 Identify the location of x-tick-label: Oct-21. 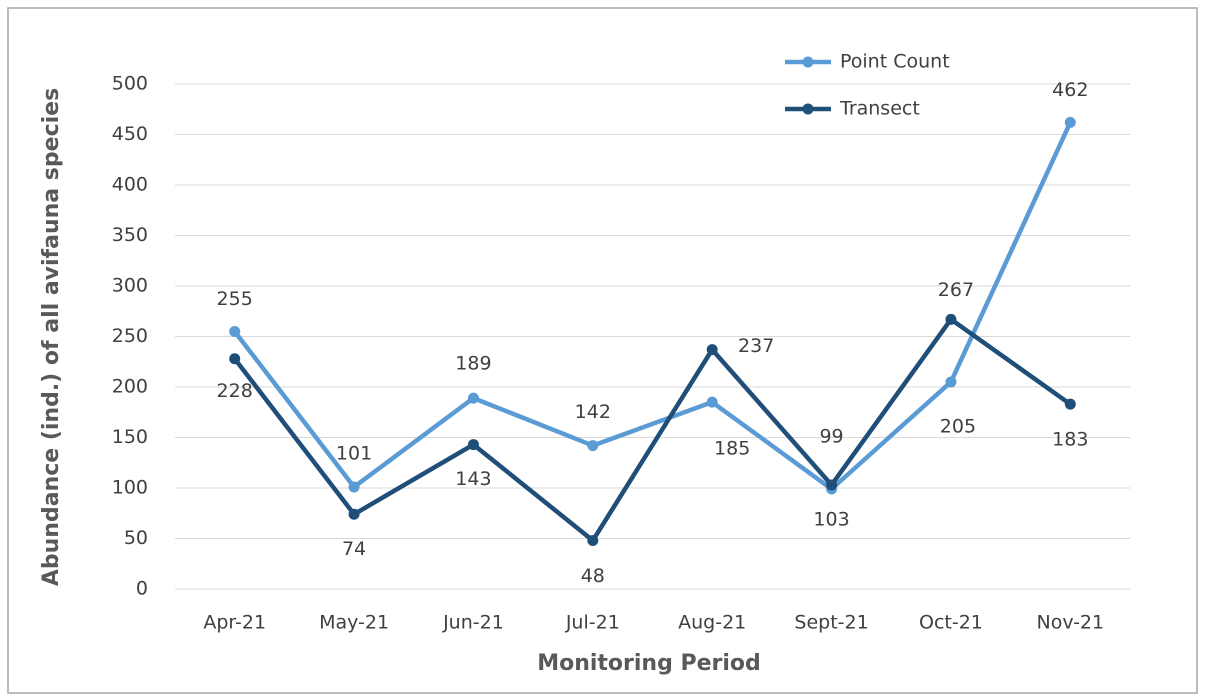
(951, 623).